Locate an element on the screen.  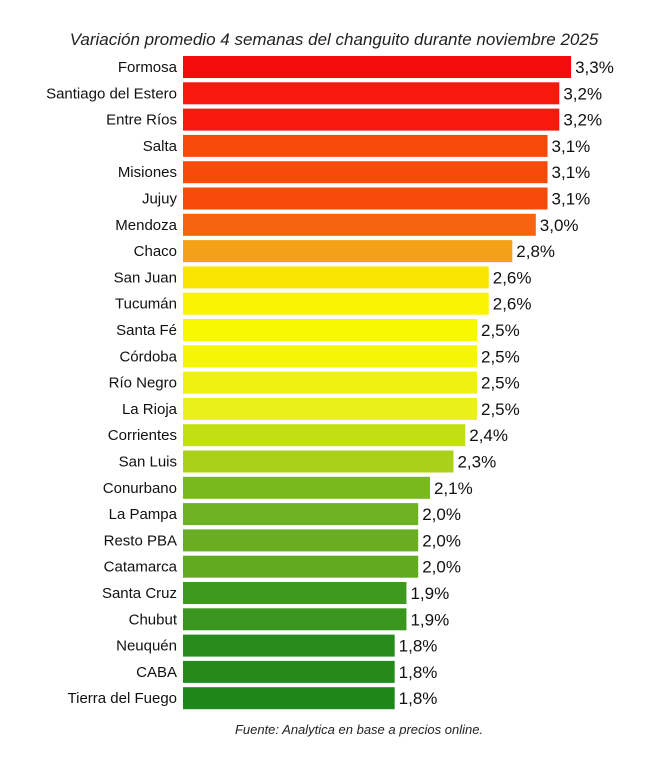
category-label: Tucumán is located at coordinates (146, 304).